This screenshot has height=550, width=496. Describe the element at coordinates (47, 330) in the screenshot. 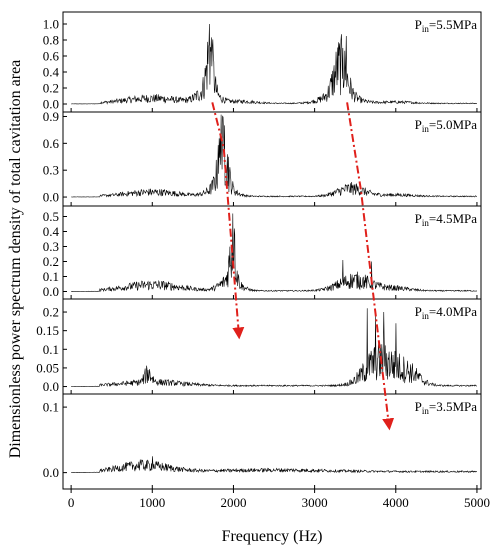

I see `y-tick-label: 0.15` at that location.